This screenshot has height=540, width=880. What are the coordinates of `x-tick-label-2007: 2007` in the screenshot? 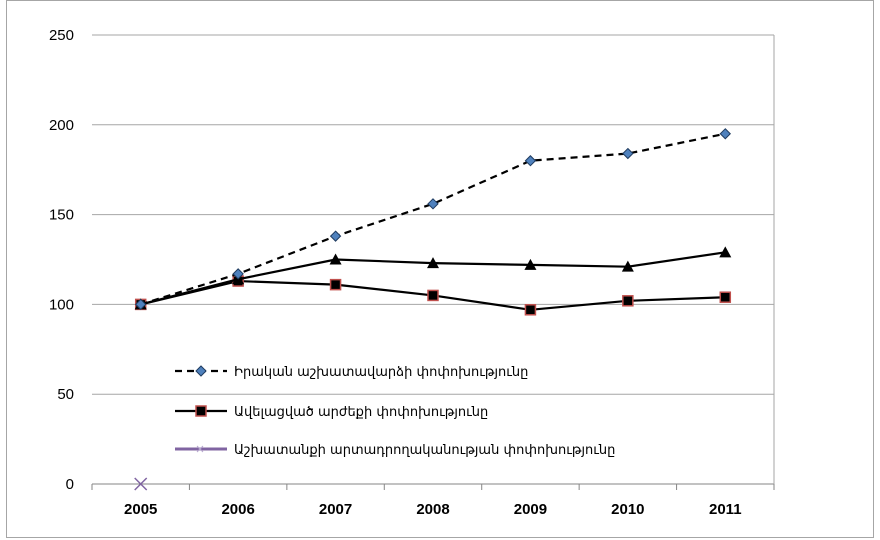 It's located at (335, 509).